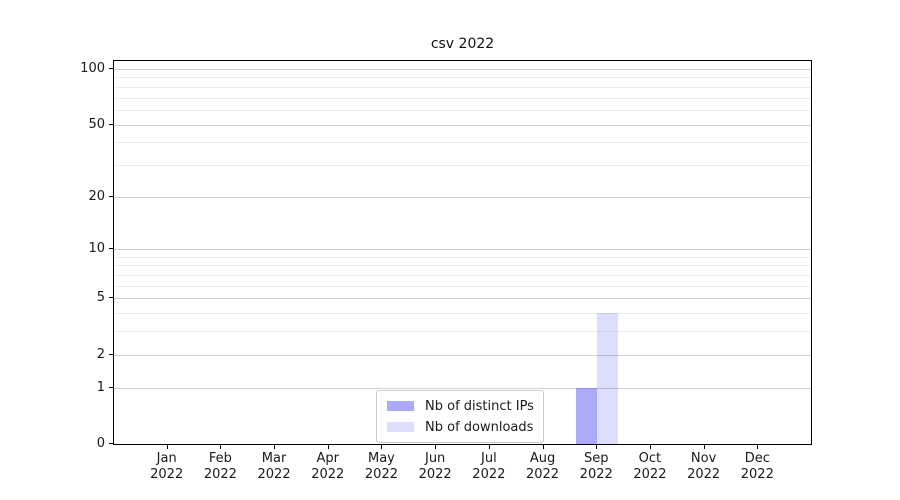 The image size is (900, 500). I want to click on y-tick-label: 50, so click(96, 124).